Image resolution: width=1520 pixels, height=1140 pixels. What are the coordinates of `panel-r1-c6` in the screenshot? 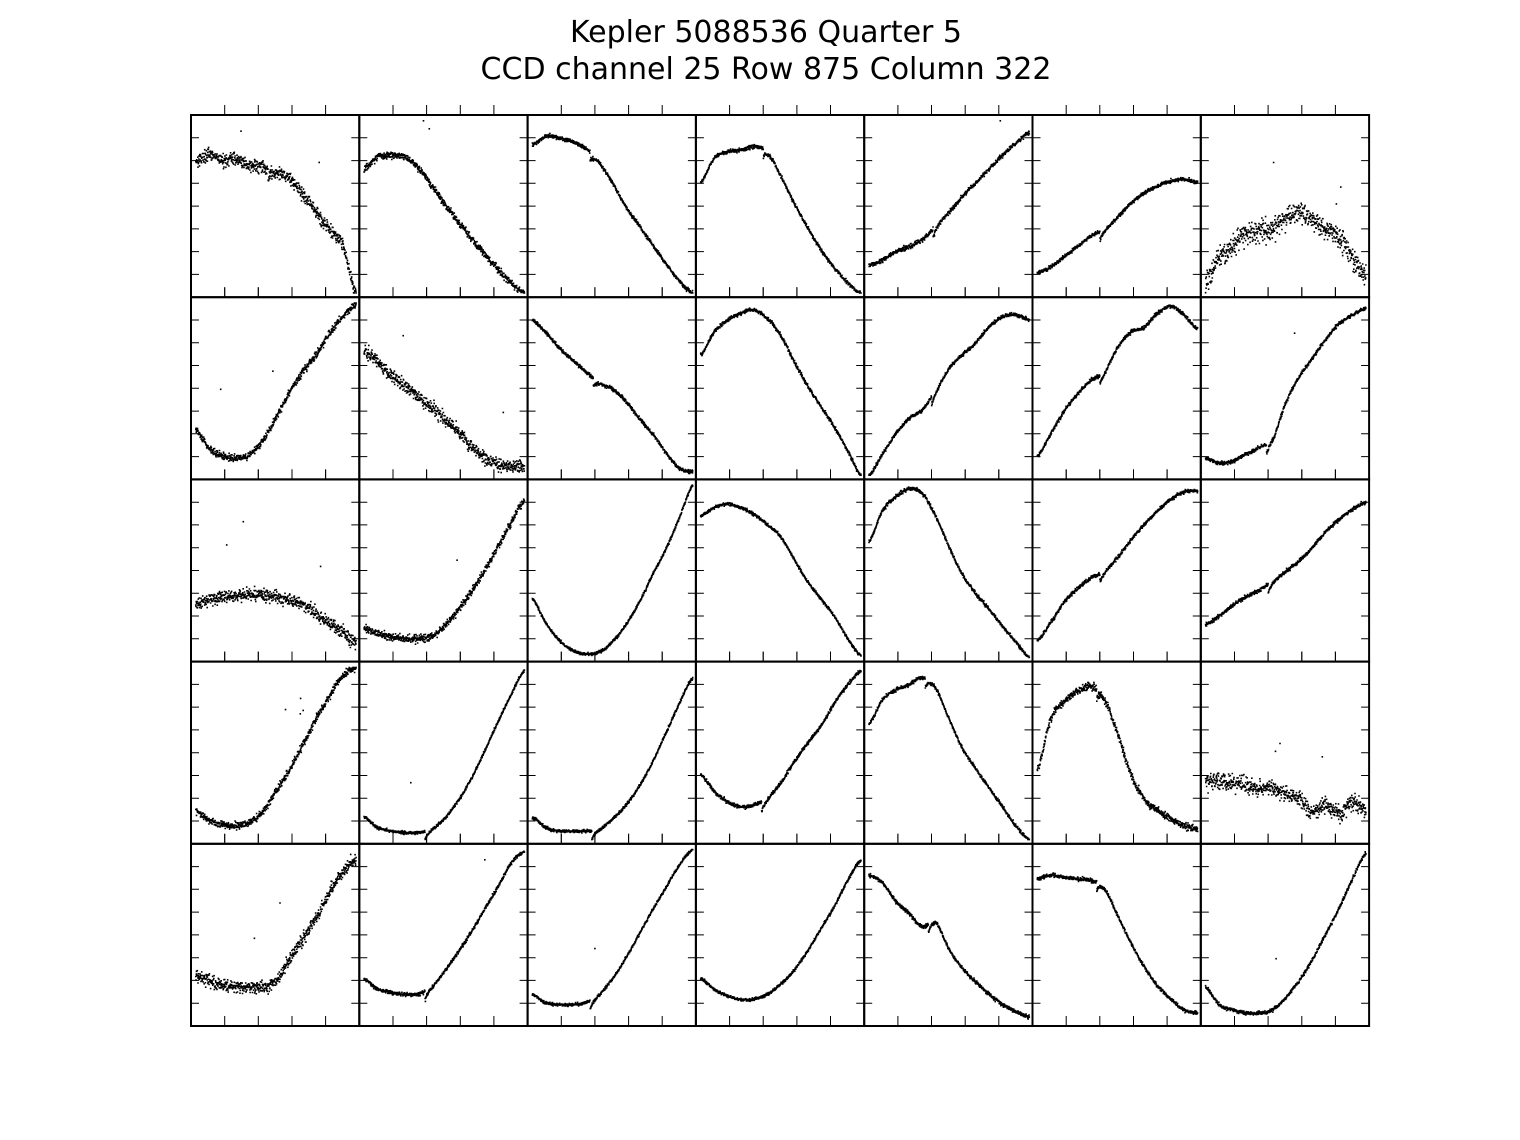 It's located at (1285, 384).